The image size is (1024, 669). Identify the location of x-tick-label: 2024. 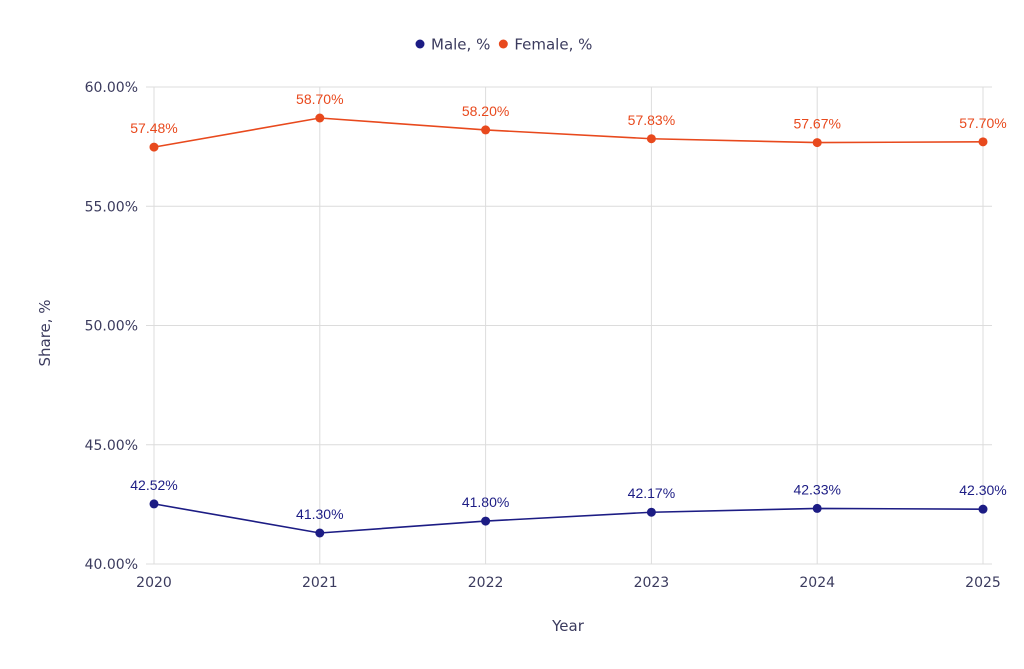
(817, 583).